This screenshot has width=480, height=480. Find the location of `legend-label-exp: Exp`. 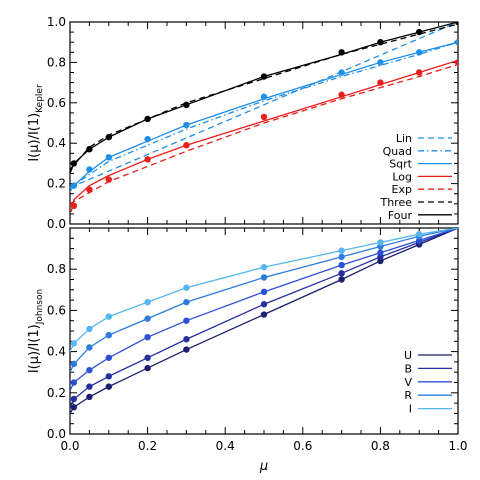

legend-label-exp: Exp is located at coordinates (402, 189).